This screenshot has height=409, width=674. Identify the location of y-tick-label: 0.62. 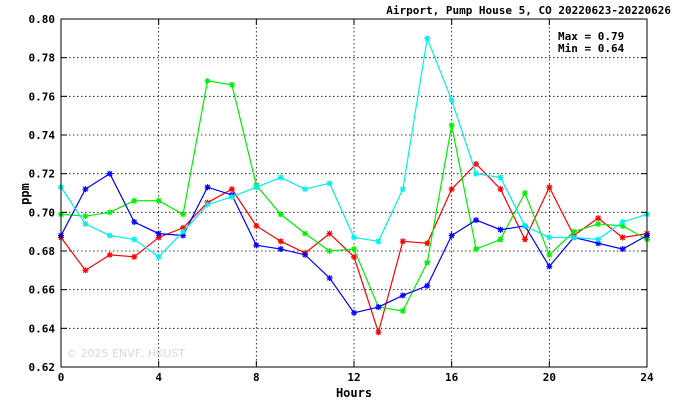
(42, 367).